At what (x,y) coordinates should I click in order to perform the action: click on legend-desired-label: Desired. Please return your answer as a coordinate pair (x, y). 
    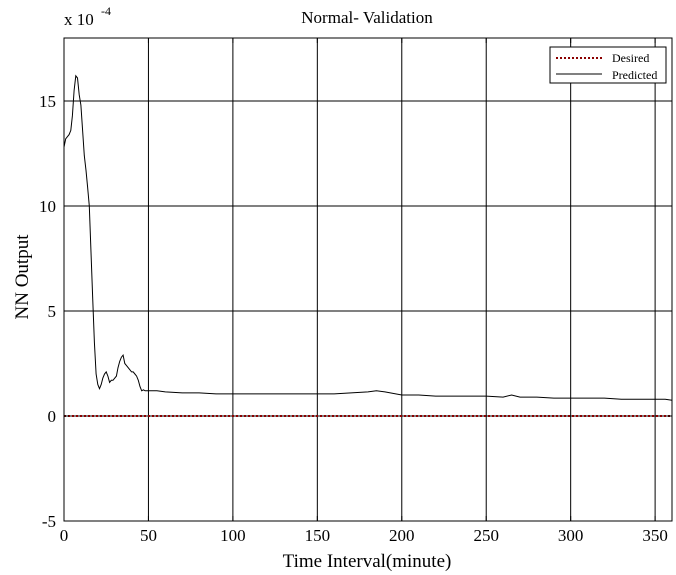
    Looking at the image, I should click on (630, 58).